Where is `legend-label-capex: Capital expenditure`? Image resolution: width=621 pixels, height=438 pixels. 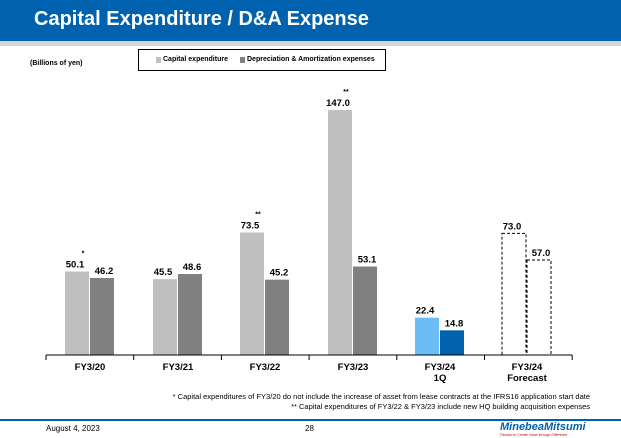
legend-label-capex: Capital expenditure is located at coordinates (195, 59).